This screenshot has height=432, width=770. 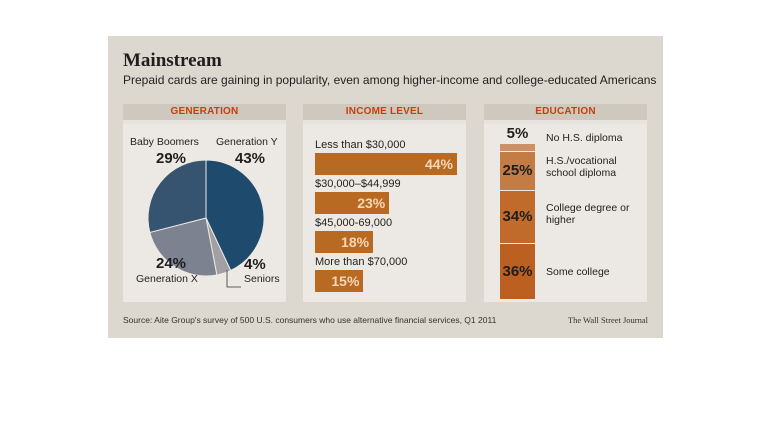 I want to click on income-bar: 44%, so click(x=386, y=164).